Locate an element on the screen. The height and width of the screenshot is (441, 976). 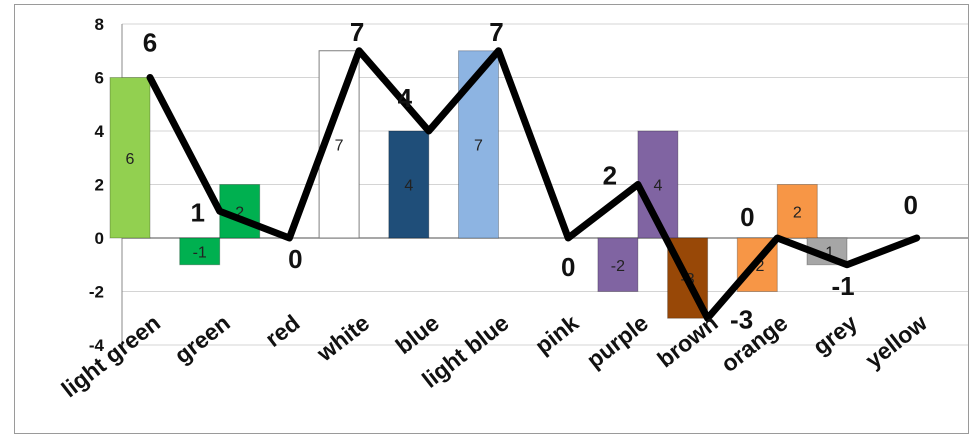
x-category-label: light green is located at coordinates (110, 355).